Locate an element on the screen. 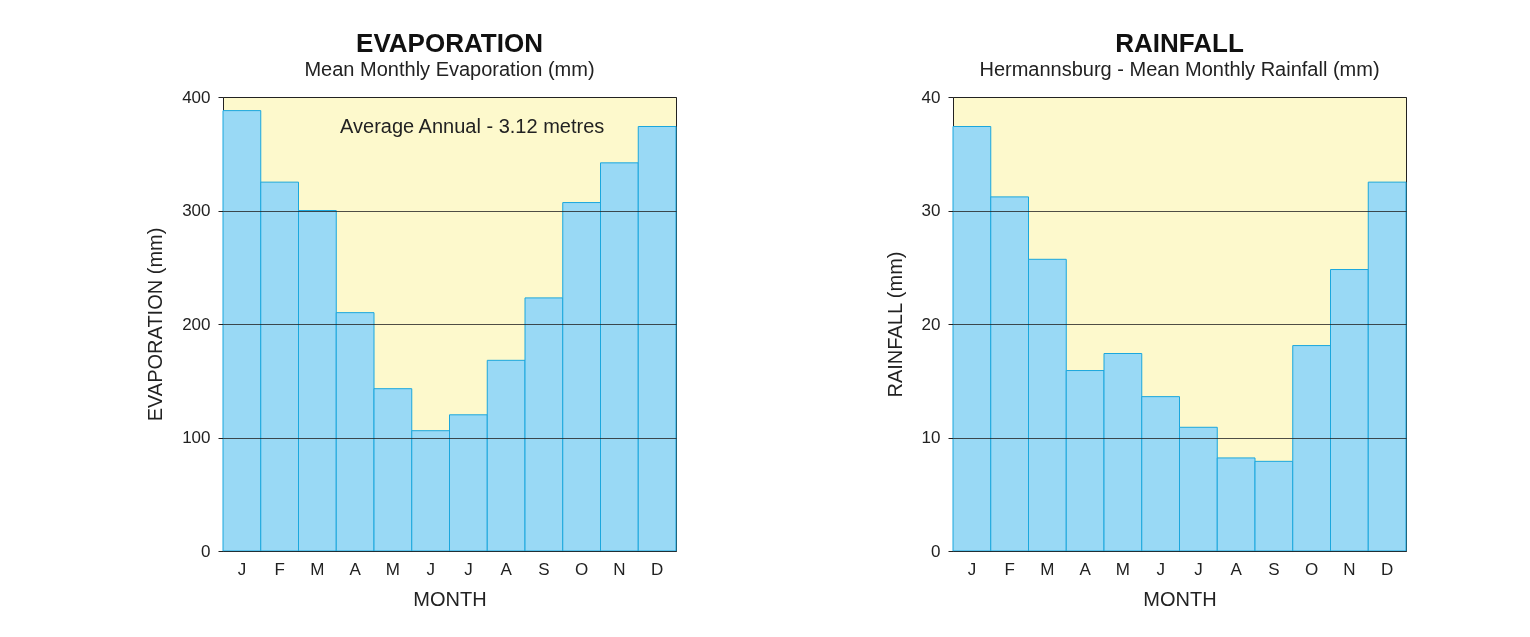 The image size is (1530, 637). y-tick-label: 400 is located at coordinates (196, 97).